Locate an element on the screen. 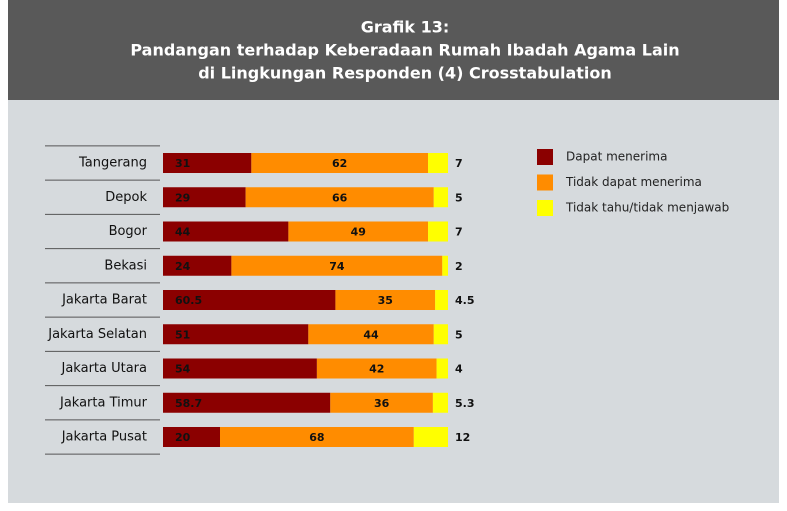  value-label: 68 is located at coordinates (316, 437).